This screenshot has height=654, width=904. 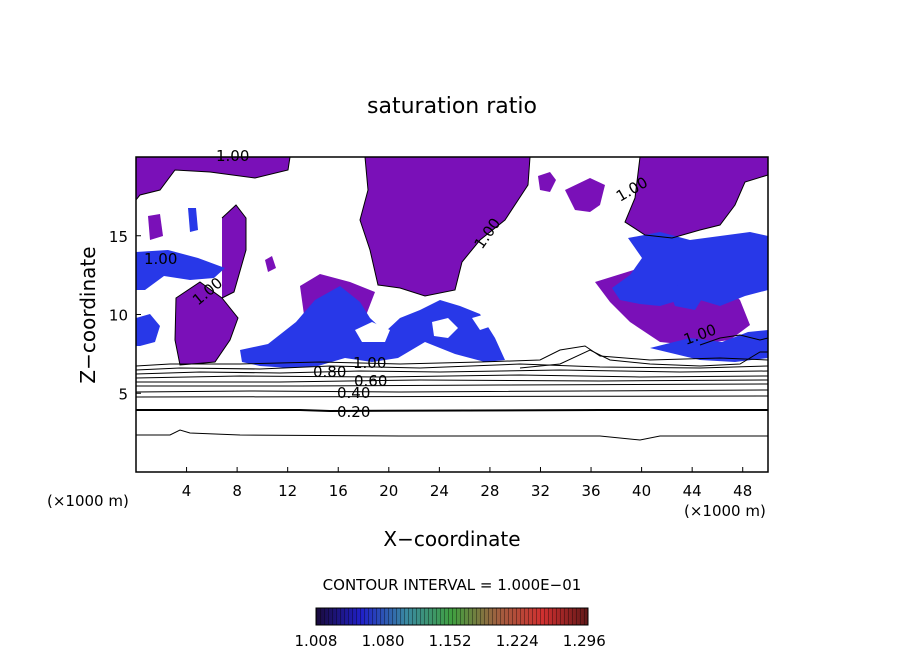 I want to click on contour-label: 0.80, so click(x=329, y=372).